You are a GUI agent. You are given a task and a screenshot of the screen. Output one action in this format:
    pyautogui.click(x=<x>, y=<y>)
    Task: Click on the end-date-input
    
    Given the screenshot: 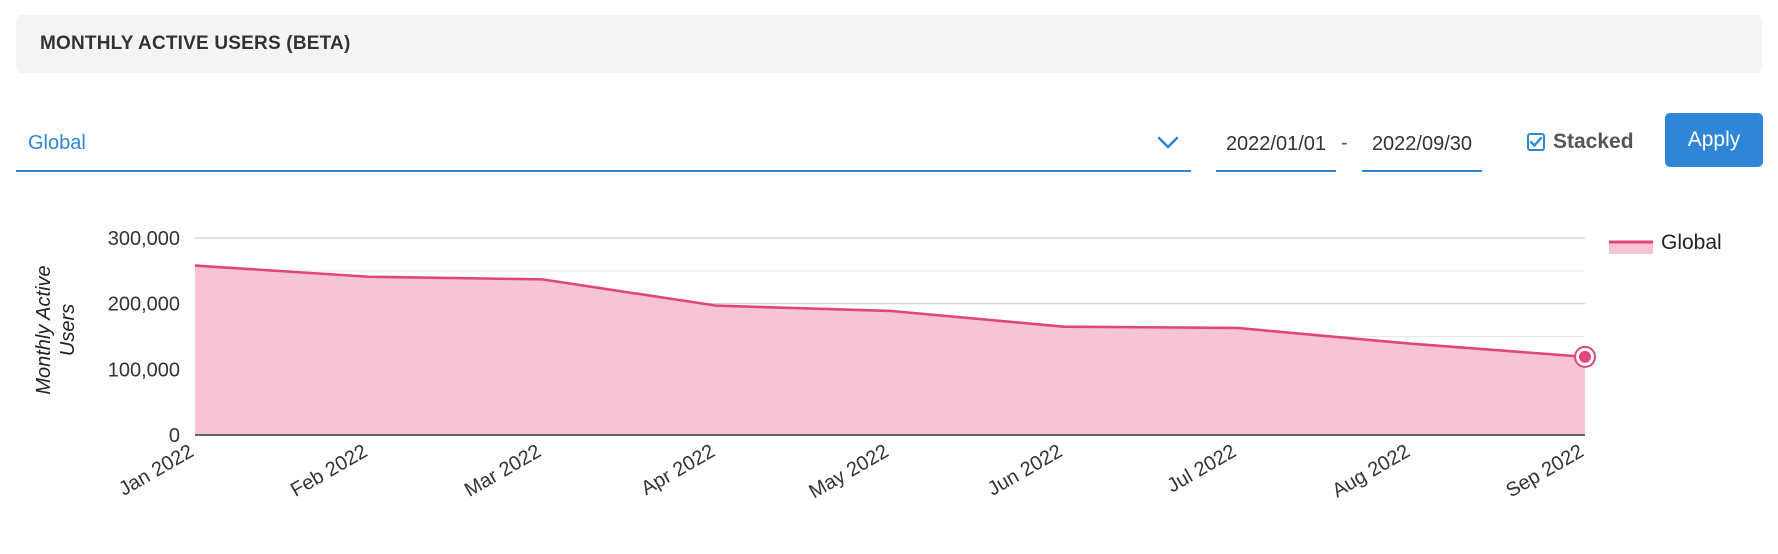 What is the action you would take?
    pyautogui.click(x=1422, y=145)
    